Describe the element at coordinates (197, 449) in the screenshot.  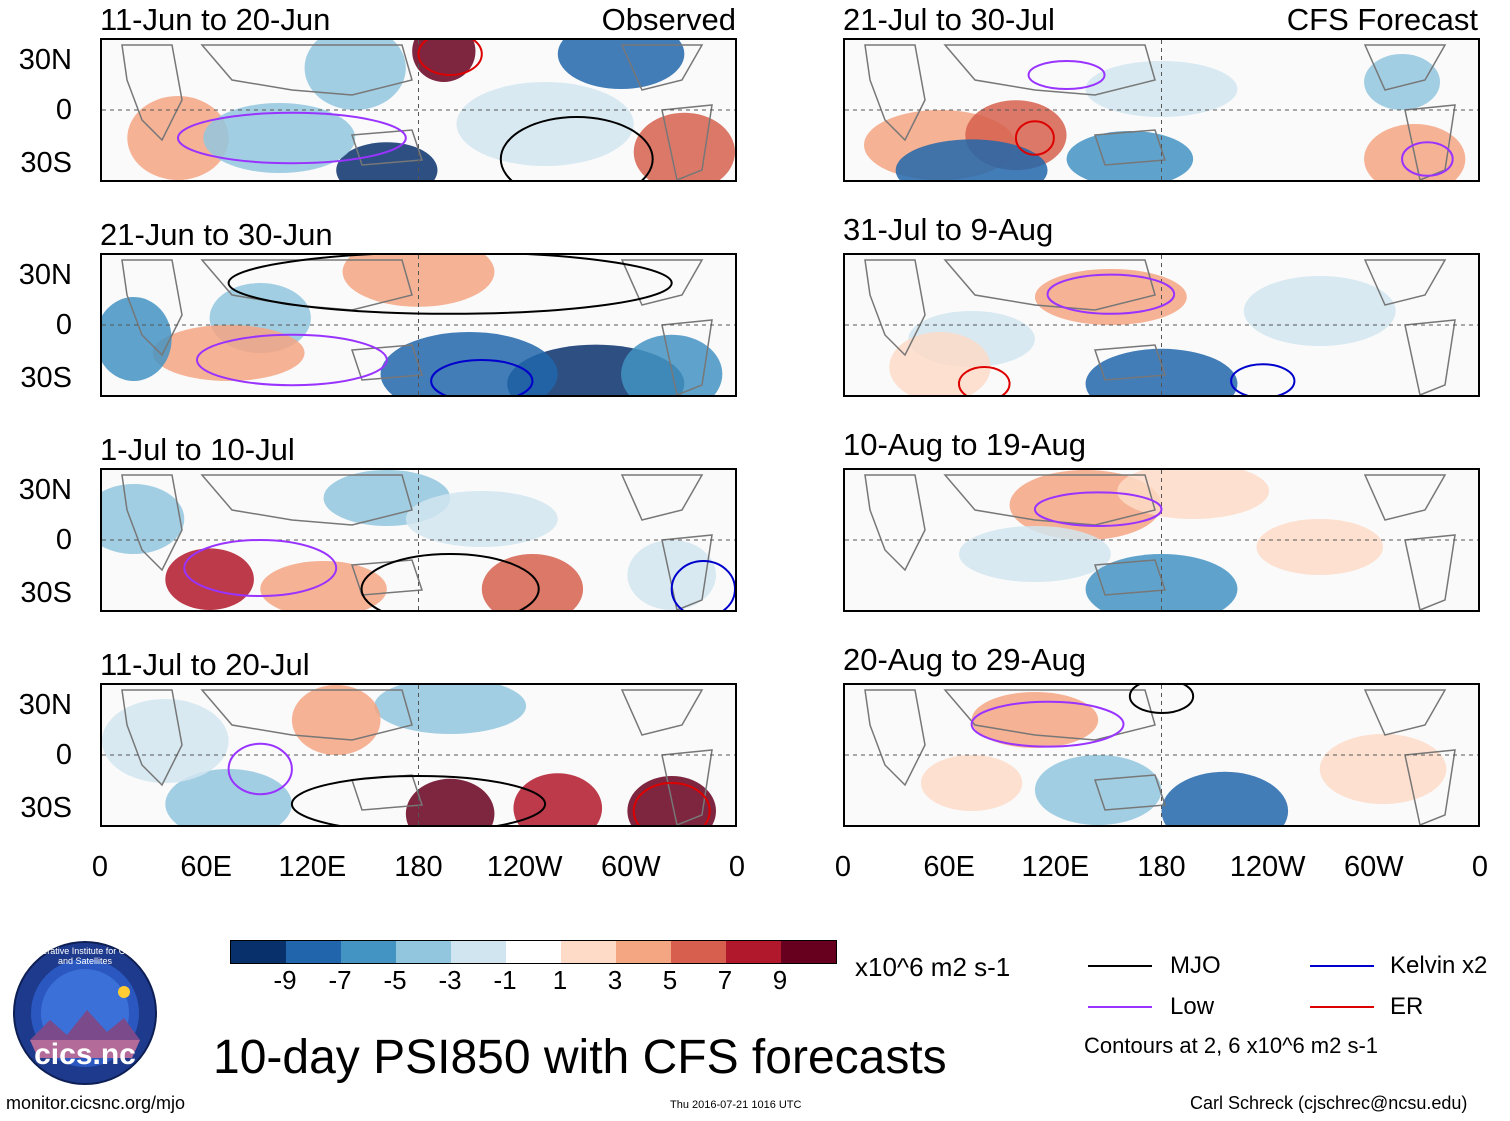
I see `panel-3-title: 1-Jul to 10-Jul` at that location.